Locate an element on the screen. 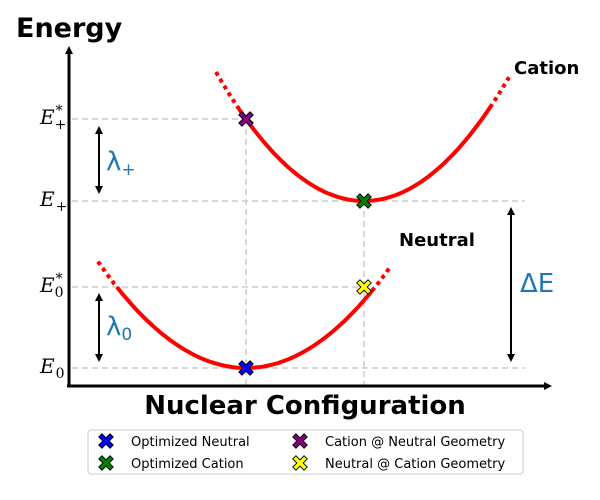  state-markers is located at coordinates (305, 243).